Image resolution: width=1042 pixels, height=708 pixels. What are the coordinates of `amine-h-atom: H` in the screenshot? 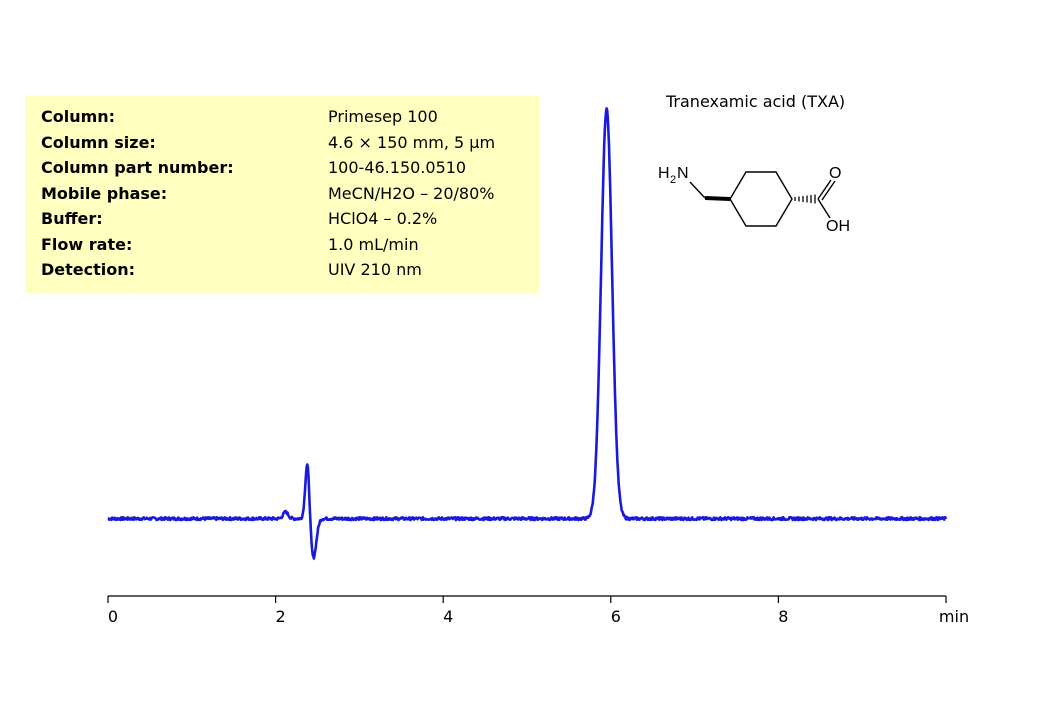 It's located at (664, 173).